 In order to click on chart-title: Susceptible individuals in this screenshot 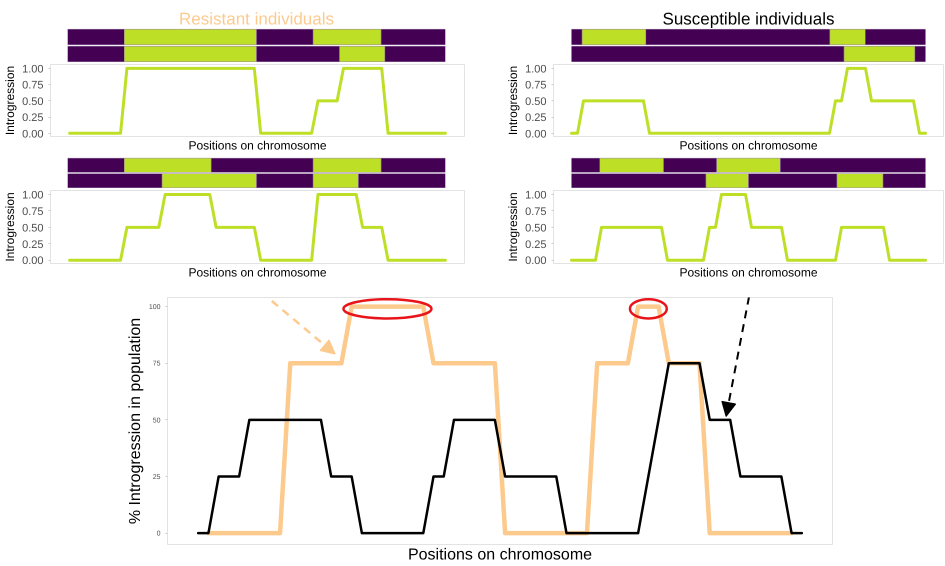, I will do `click(748, 19)`.